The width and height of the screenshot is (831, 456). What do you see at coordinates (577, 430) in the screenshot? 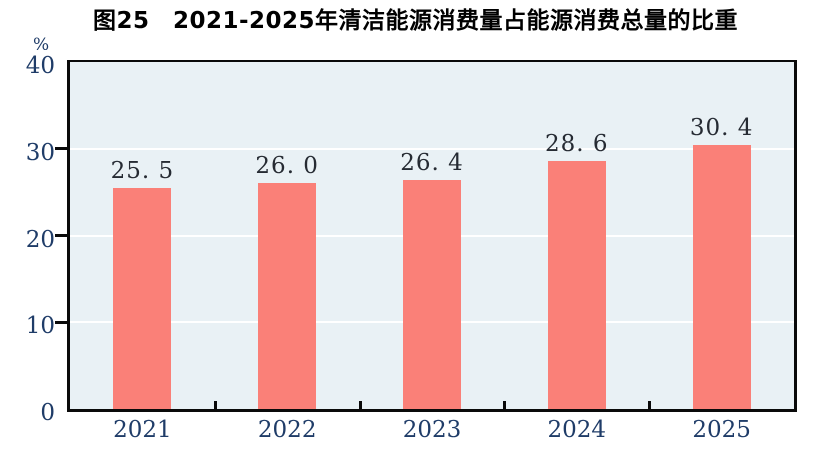
I see `x-axis-label-2024: 2024` at bounding box center [577, 430].